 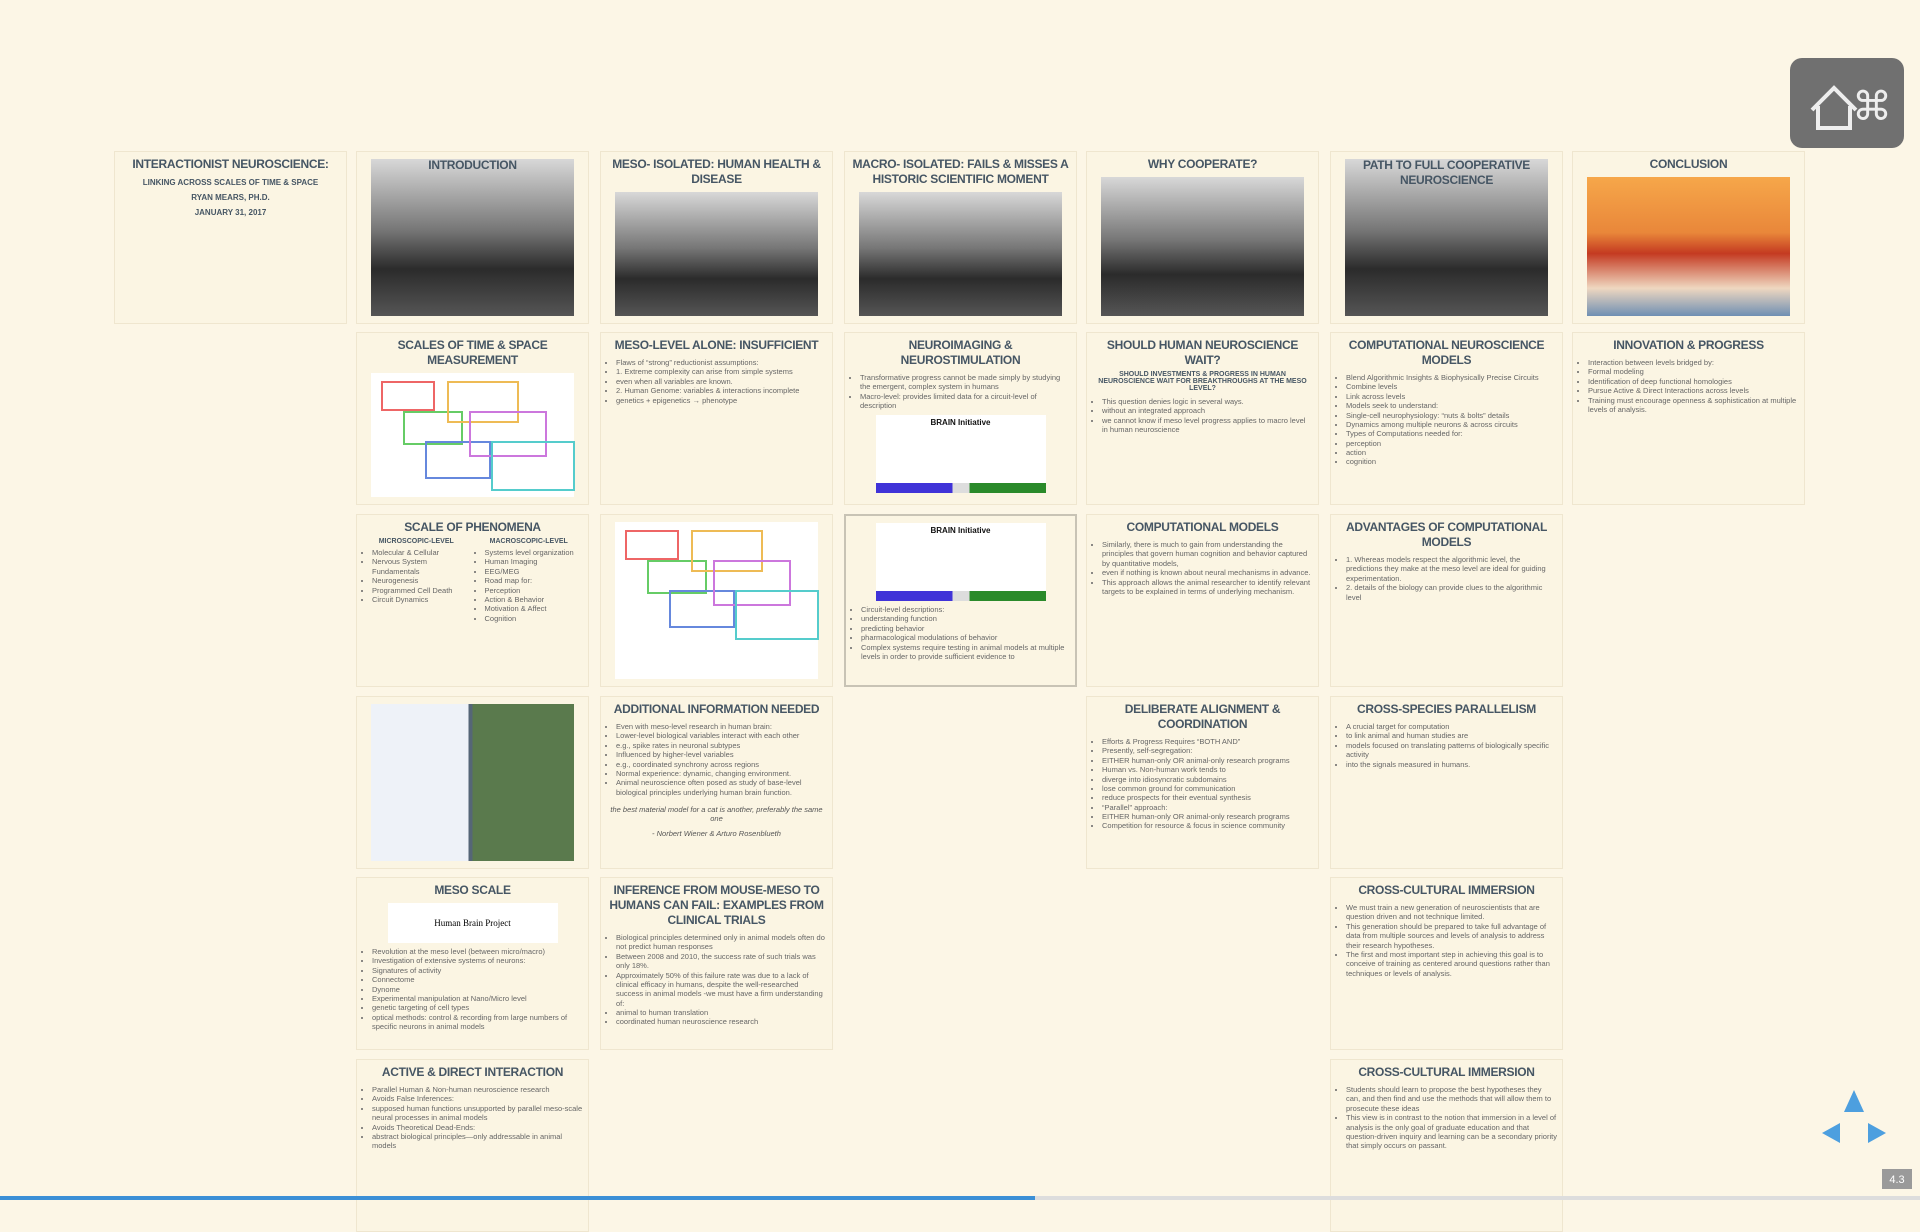 I want to click on bullet: EEG/MEG, so click(x=534, y=571).